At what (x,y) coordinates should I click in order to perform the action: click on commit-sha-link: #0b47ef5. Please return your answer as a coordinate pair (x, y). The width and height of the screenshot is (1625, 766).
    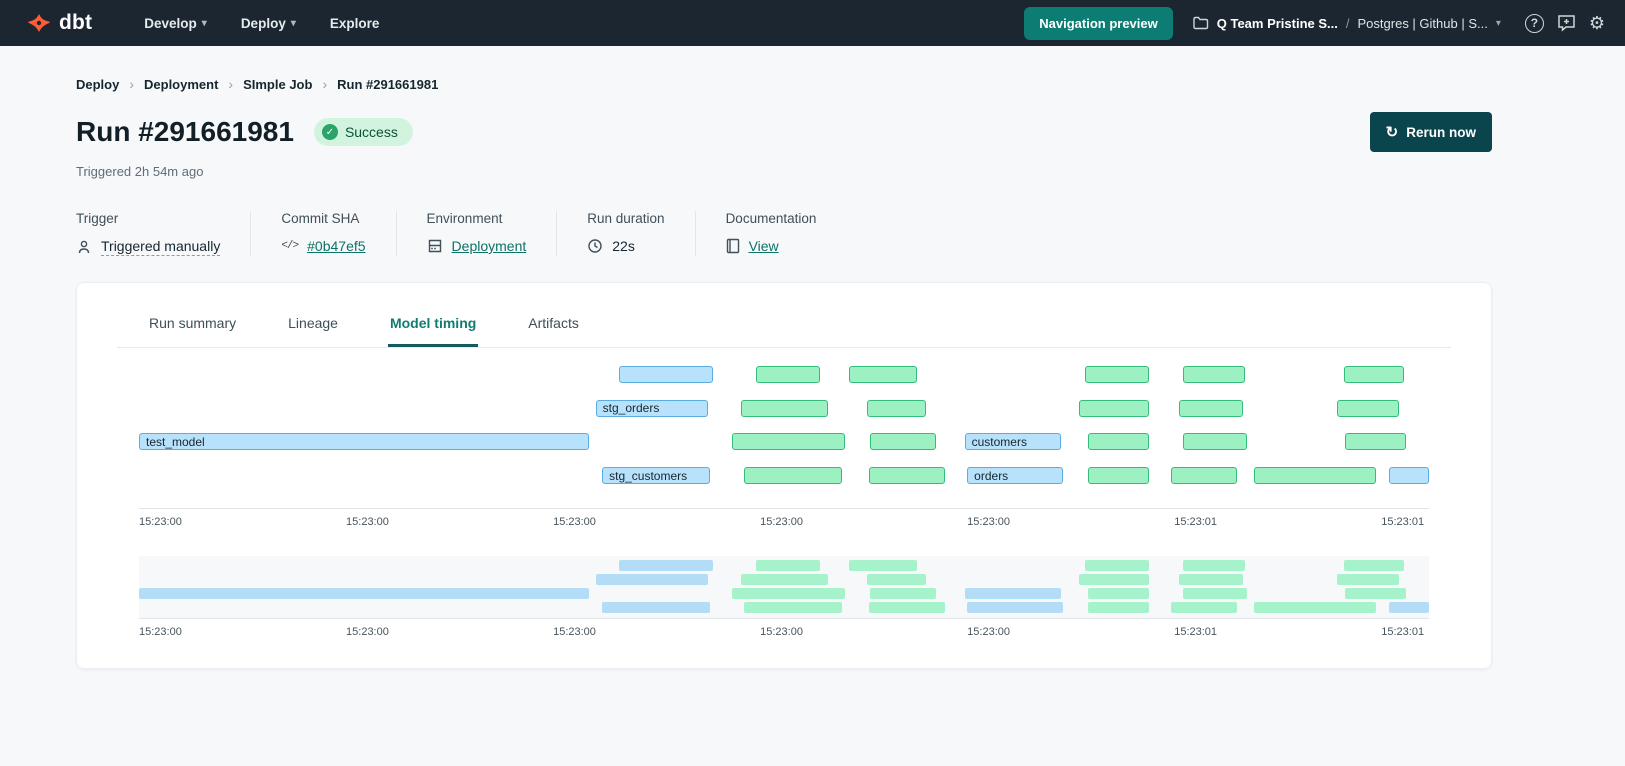
    Looking at the image, I should click on (336, 246).